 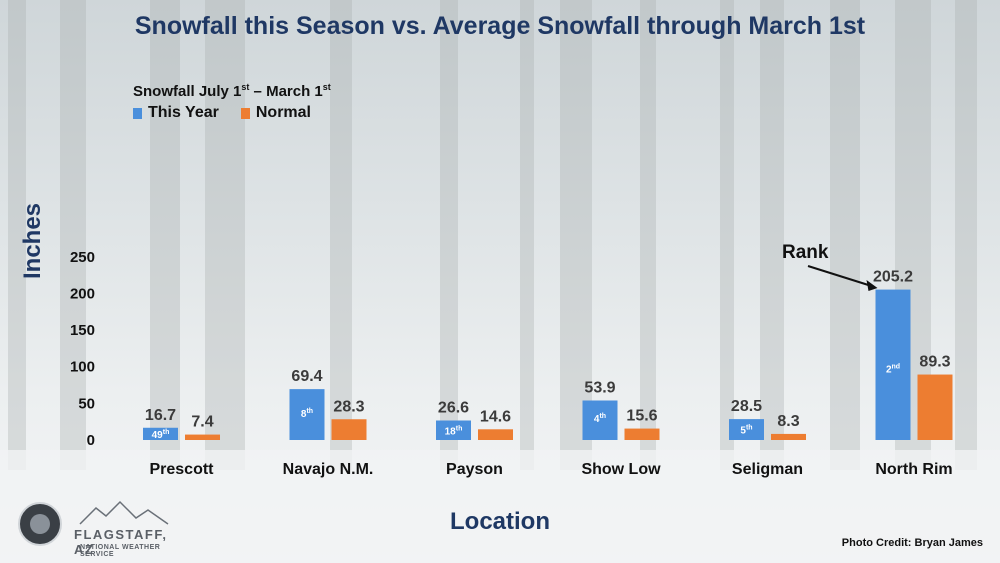 I want to click on logo-subtitle: NATIONAL WEATHER SERVICE, so click(x=120, y=551).